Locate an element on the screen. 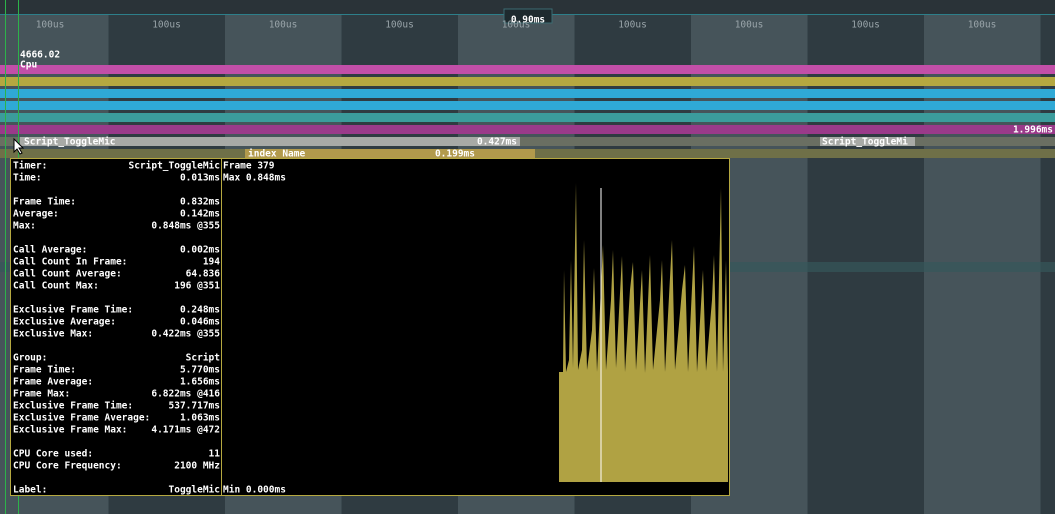 This screenshot has width=1055, height=514. stat-value: 537.717ms is located at coordinates (194, 406).